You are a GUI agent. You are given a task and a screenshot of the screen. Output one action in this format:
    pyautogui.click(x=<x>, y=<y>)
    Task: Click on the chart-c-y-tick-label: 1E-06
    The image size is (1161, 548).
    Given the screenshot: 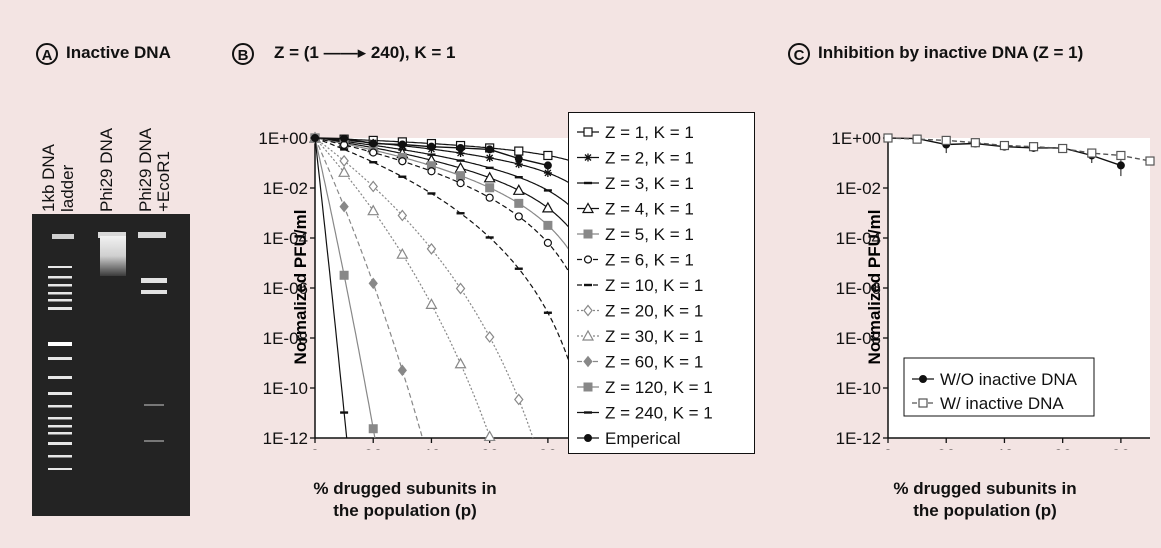 What is the action you would take?
    pyautogui.click(x=858, y=288)
    